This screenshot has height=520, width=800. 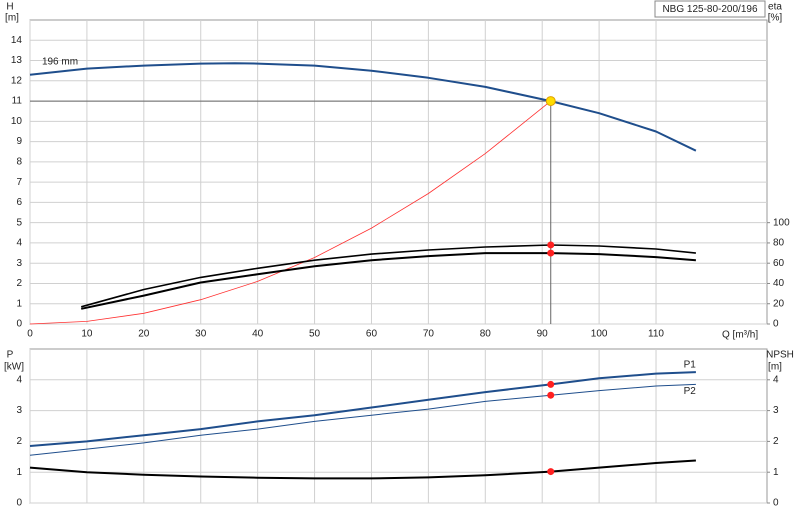 I want to click on x-tick-label: 10, so click(x=87, y=334).